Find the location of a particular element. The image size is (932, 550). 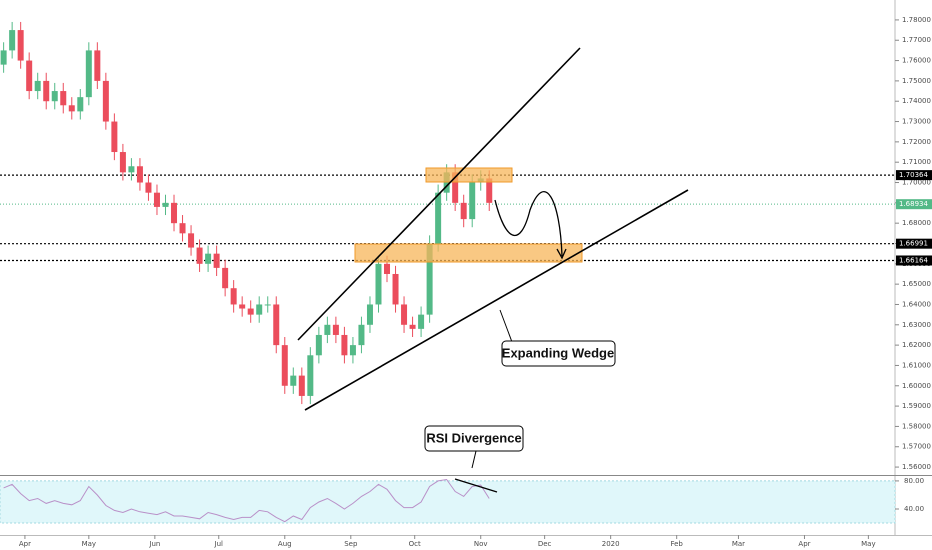

y-tick-label: 40.00 is located at coordinates (914, 509).